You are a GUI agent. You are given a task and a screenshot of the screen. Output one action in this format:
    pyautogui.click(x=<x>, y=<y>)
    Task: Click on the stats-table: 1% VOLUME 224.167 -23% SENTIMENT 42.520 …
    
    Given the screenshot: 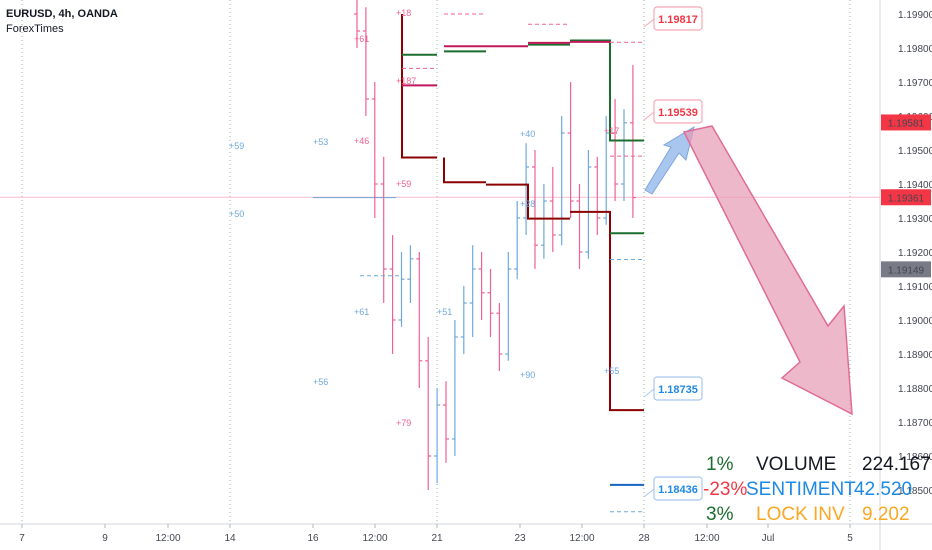 What is the action you would take?
    pyautogui.click(x=817, y=489)
    